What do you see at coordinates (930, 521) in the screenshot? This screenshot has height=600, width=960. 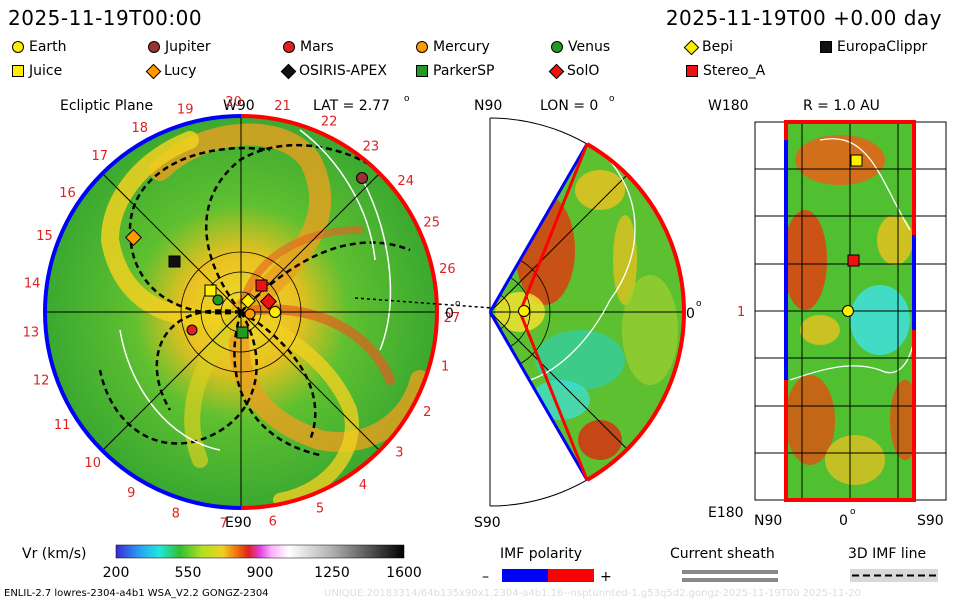 I see `sphere-x-s90: S90` at bounding box center [930, 521].